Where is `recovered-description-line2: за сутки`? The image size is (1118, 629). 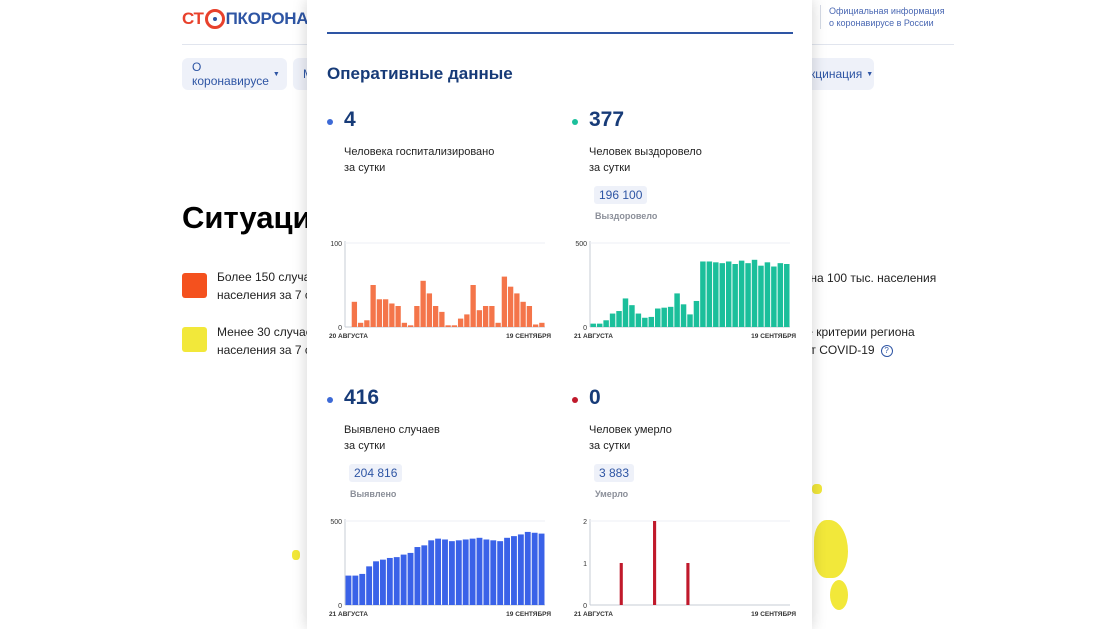
recovered-description-line2: за сутки is located at coordinates (610, 168).